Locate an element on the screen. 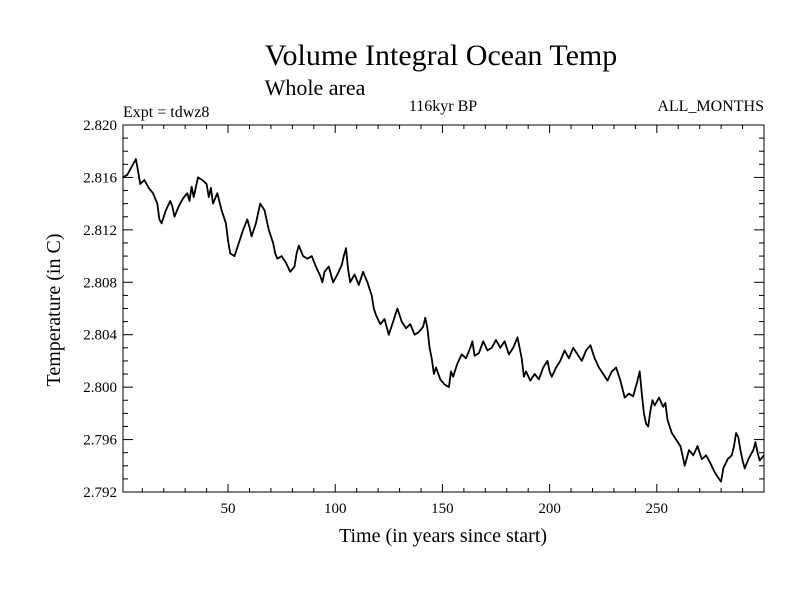 Image resolution: width=800 pixels, height=600 pixels. x-tick-label: 250 is located at coordinates (657, 509).